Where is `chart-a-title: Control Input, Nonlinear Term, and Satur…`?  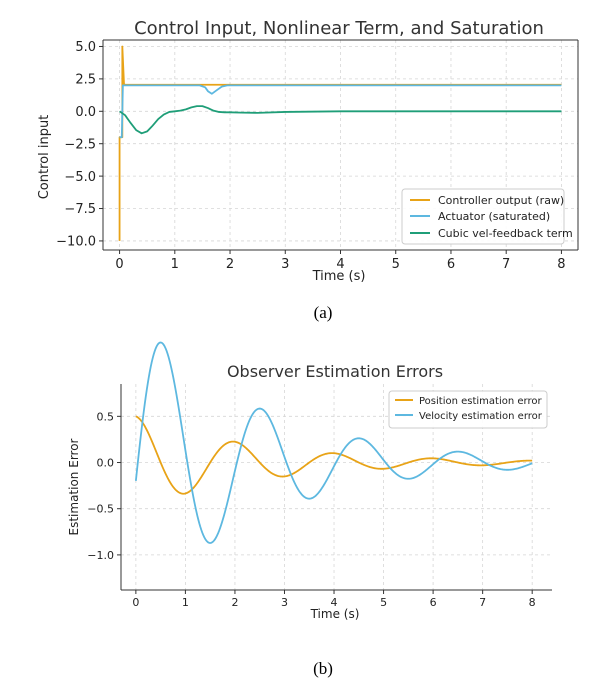
chart-a-title: Control Input, Nonlinear Term, and Satur… is located at coordinates (339, 28).